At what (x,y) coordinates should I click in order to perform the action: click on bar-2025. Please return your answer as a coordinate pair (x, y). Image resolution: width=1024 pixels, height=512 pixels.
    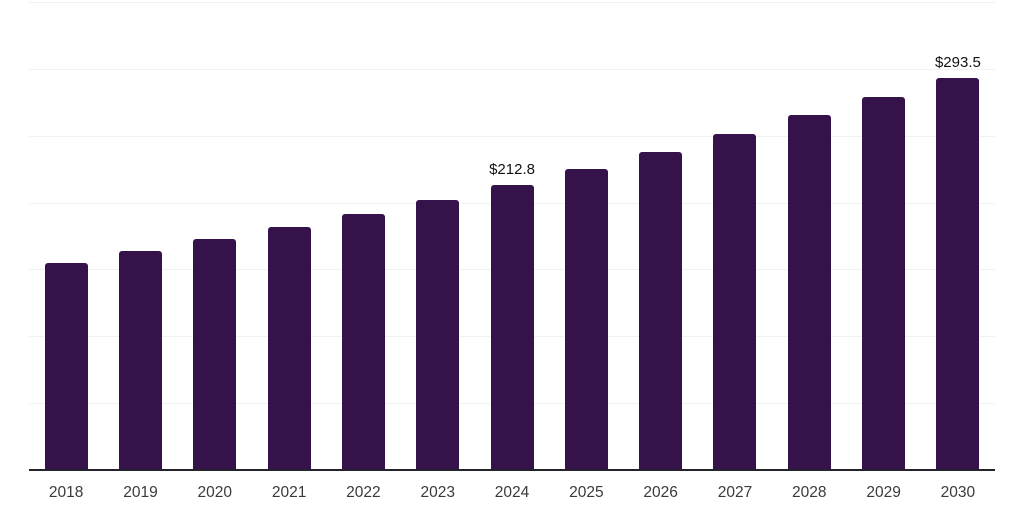
    Looking at the image, I should click on (586, 319).